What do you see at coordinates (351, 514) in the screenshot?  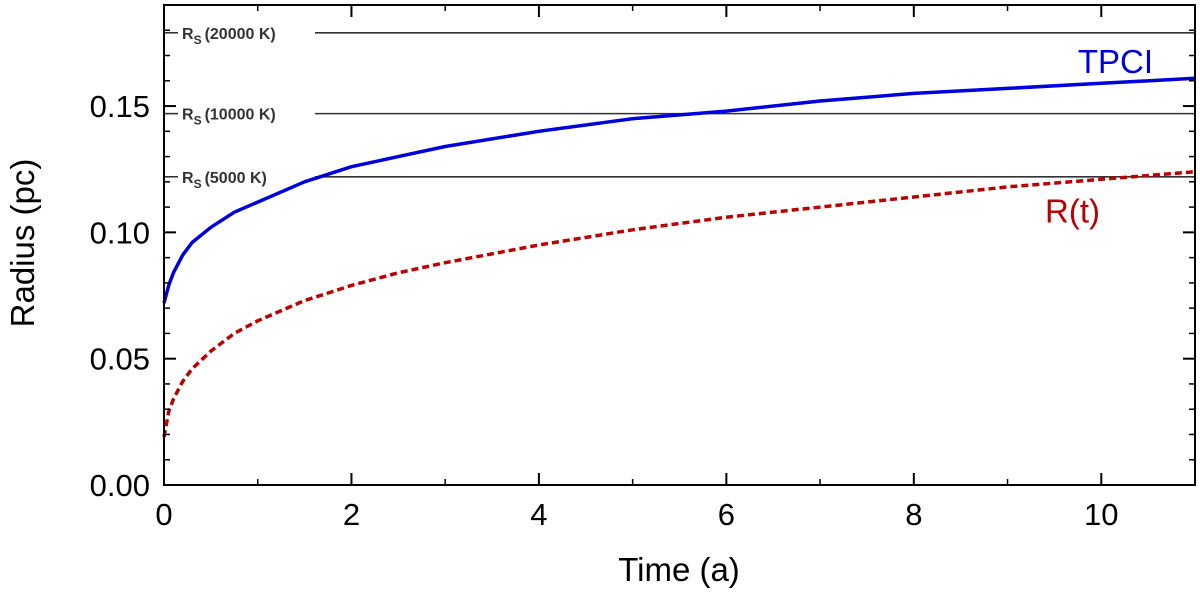 I see `x-tick-label: 2` at bounding box center [351, 514].